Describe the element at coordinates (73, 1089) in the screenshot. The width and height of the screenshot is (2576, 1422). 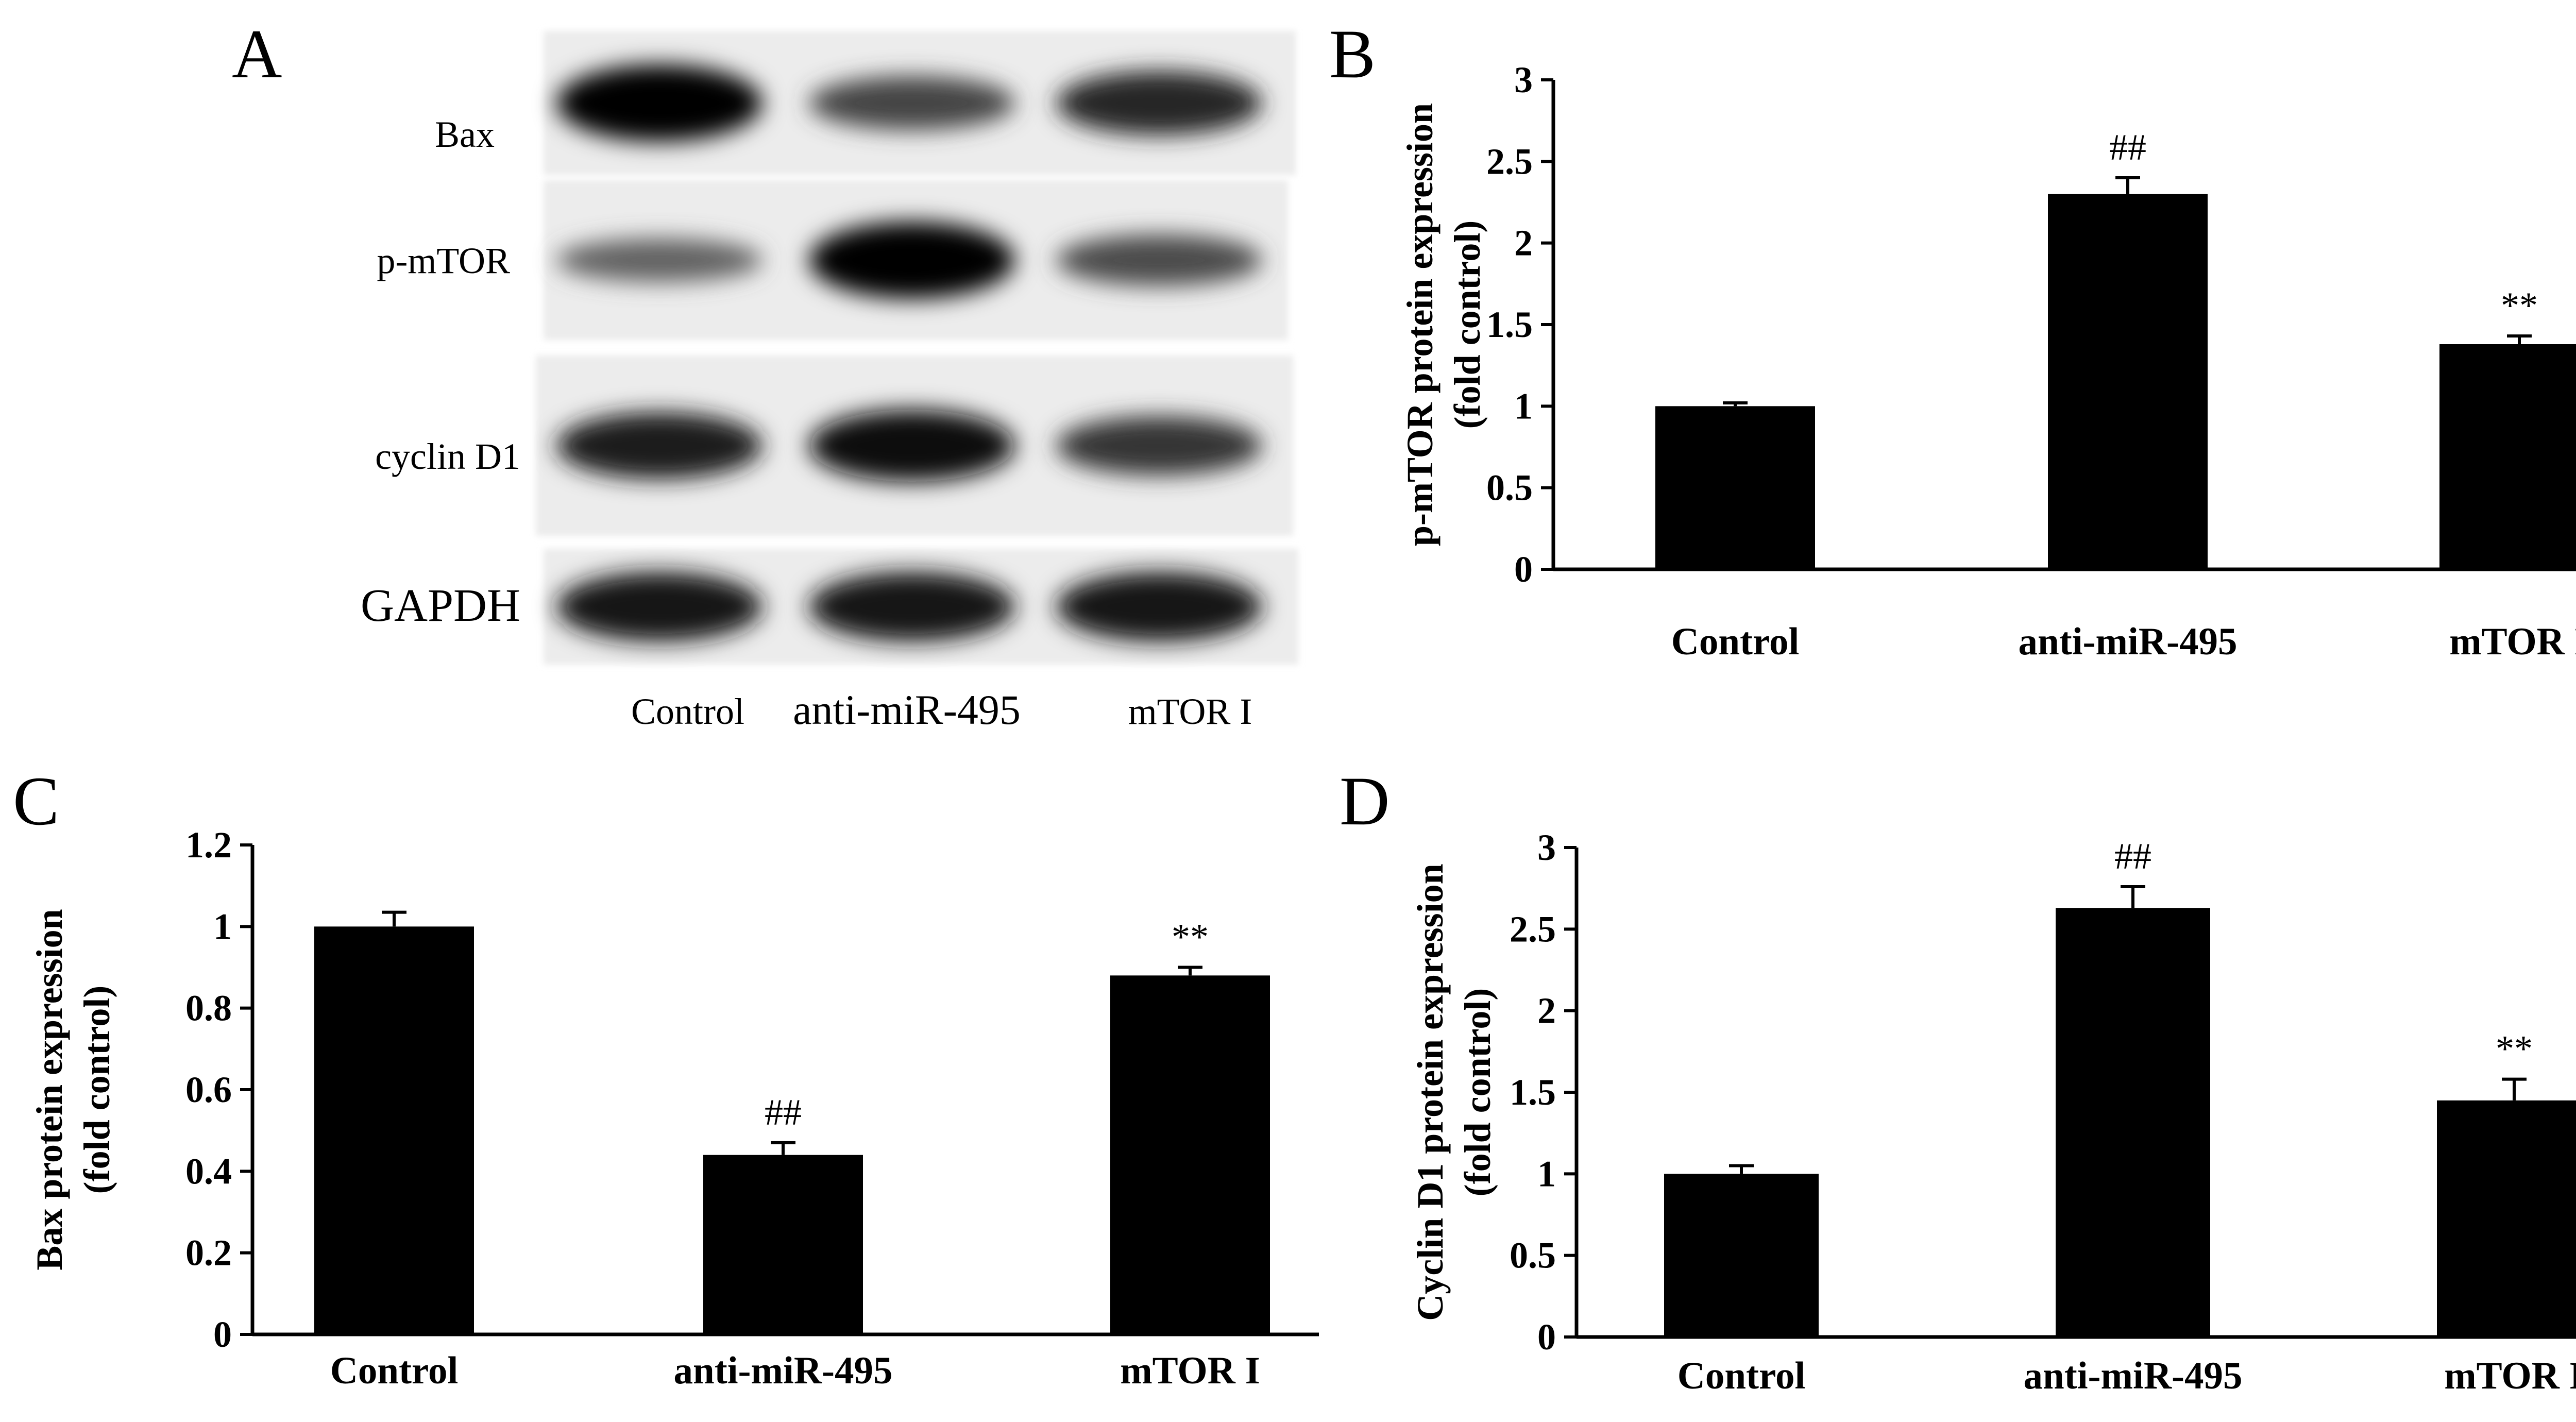
I see `y-axis-label-c: Bax protein expression (fold control)` at that location.